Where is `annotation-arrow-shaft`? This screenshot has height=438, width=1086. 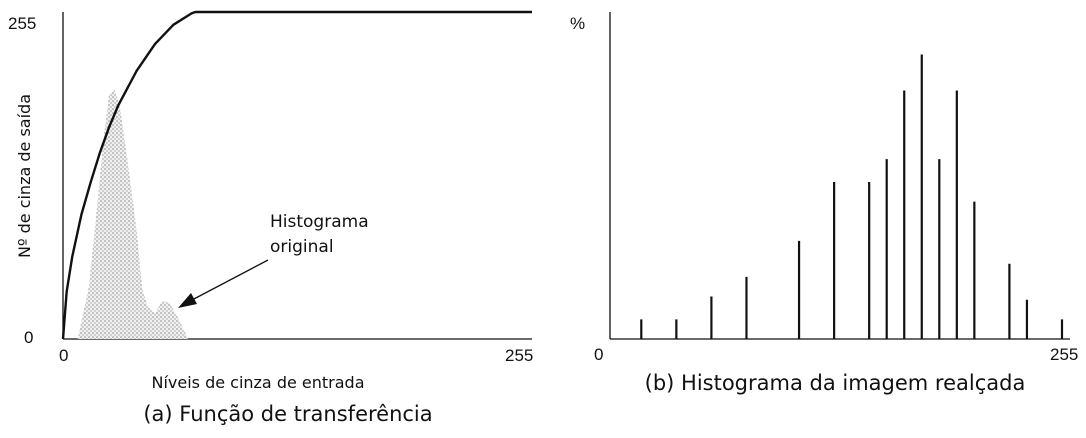
annotation-arrow-shaft is located at coordinates (230, 280).